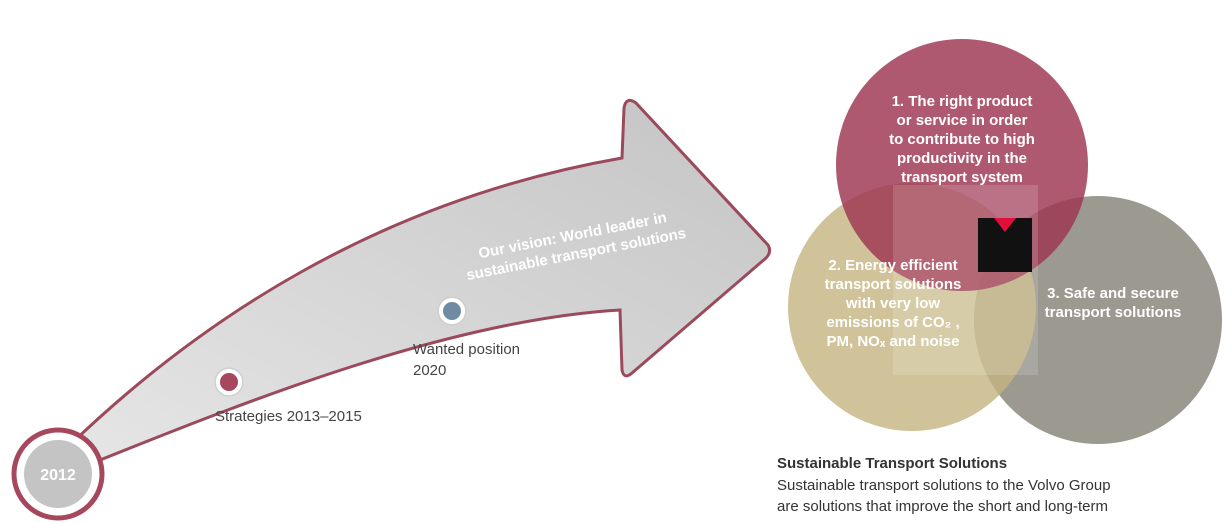  What do you see at coordinates (429, 370) in the screenshot?
I see `milestone-label: 2020` at bounding box center [429, 370].